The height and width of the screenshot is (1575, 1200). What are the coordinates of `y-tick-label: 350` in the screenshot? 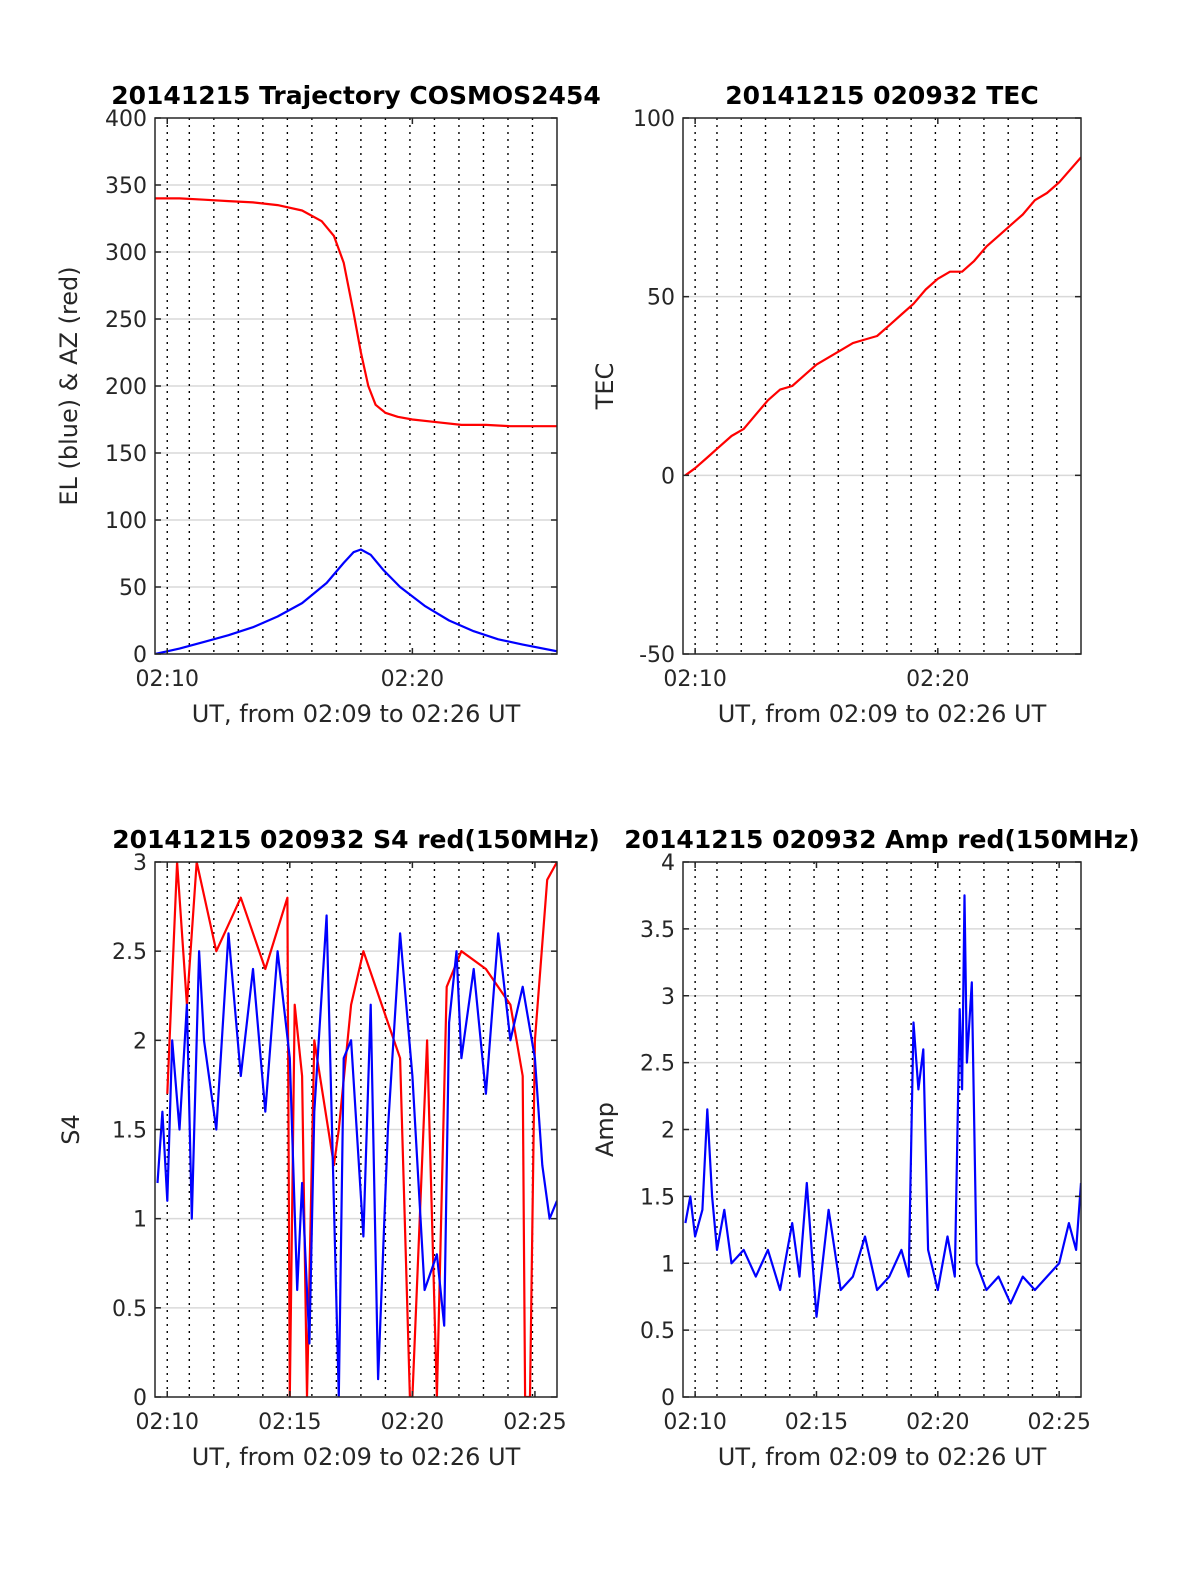 It's located at (126, 186).